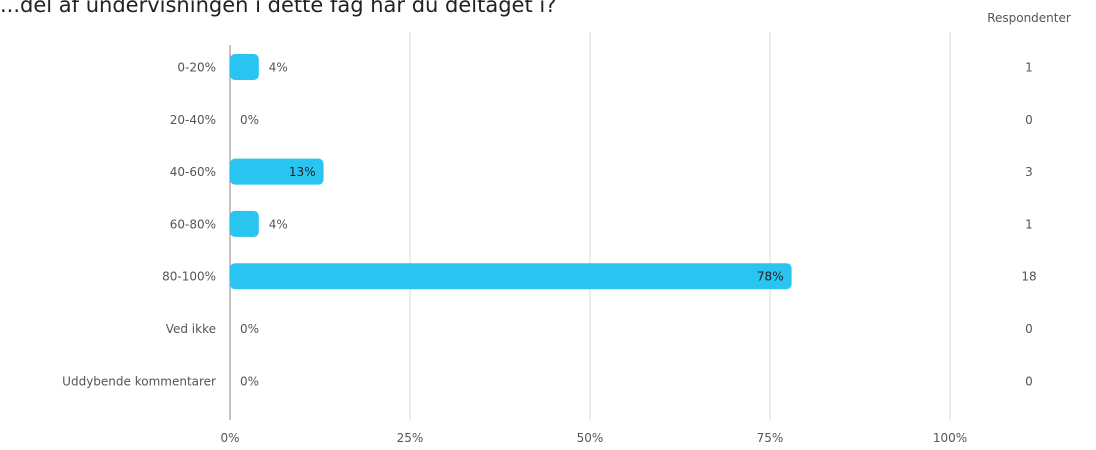 The image size is (1096, 450). What do you see at coordinates (302, 172) in the screenshot?
I see `bar-value-label: 13%` at bounding box center [302, 172].